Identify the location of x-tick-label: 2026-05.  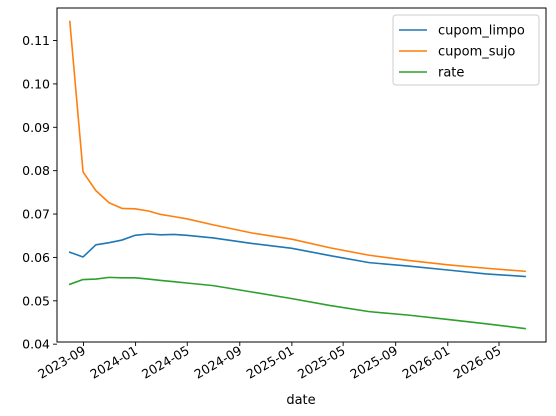
(477, 362).